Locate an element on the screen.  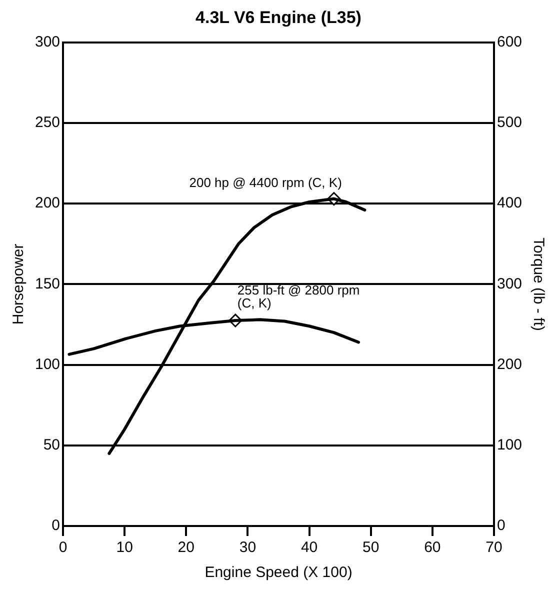
x-tick-label: 30 is located at coordinates (247, 547).